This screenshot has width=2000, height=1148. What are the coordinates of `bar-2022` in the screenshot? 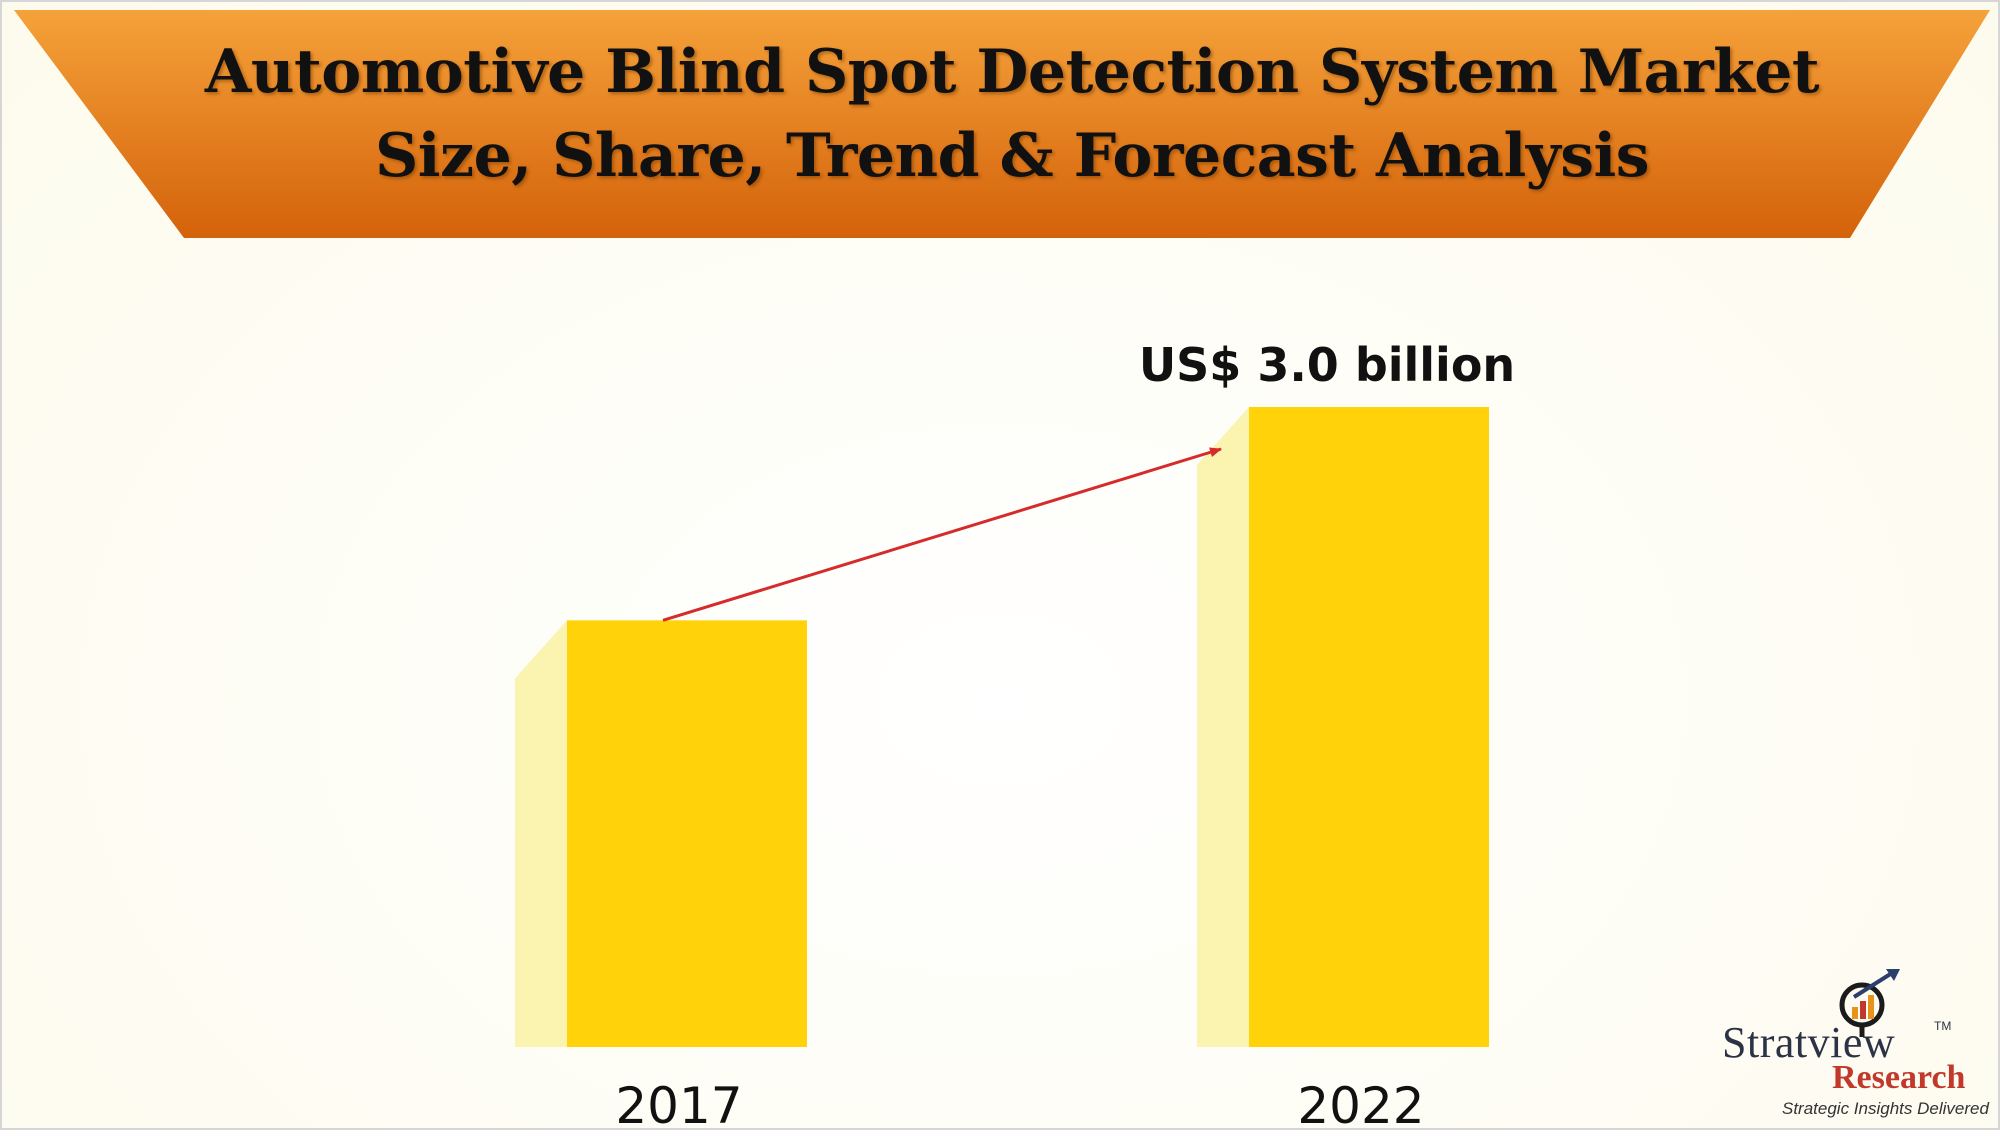 It's located at (1369, 727).